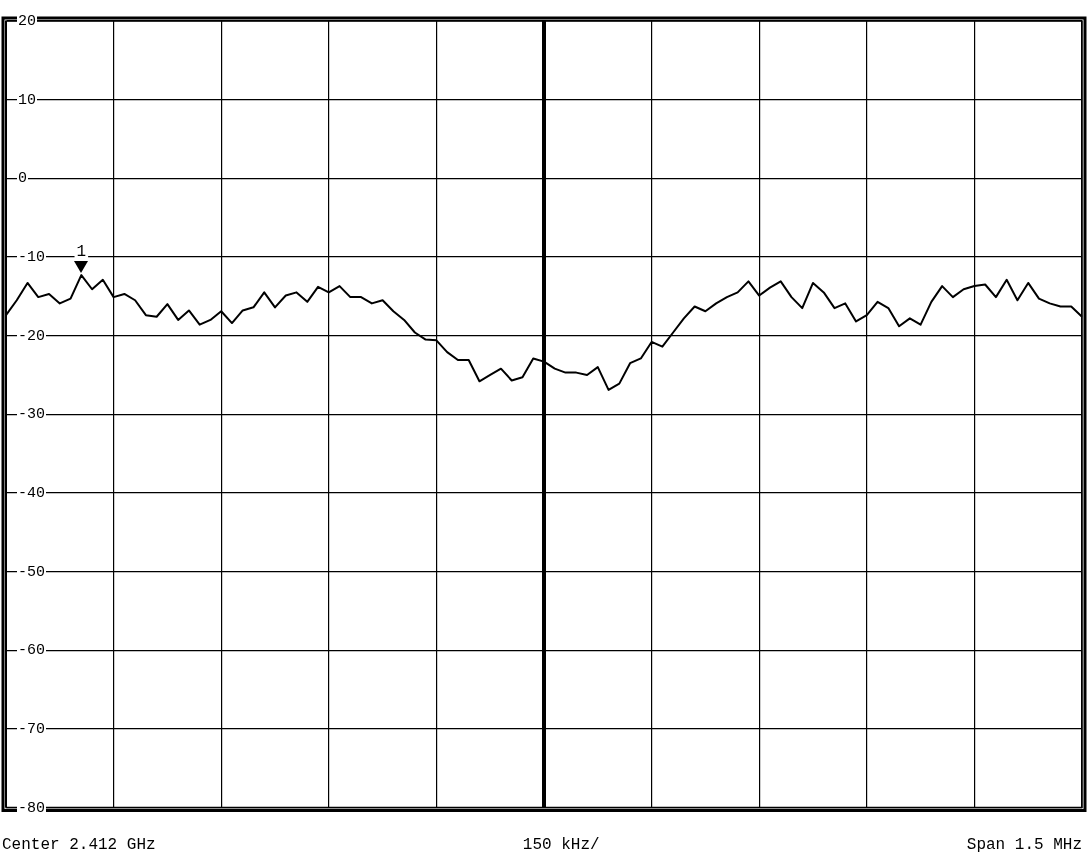 This screenshot has width=1088, height=865. I want to click on y-tick-label: -20, so click(32, 336).